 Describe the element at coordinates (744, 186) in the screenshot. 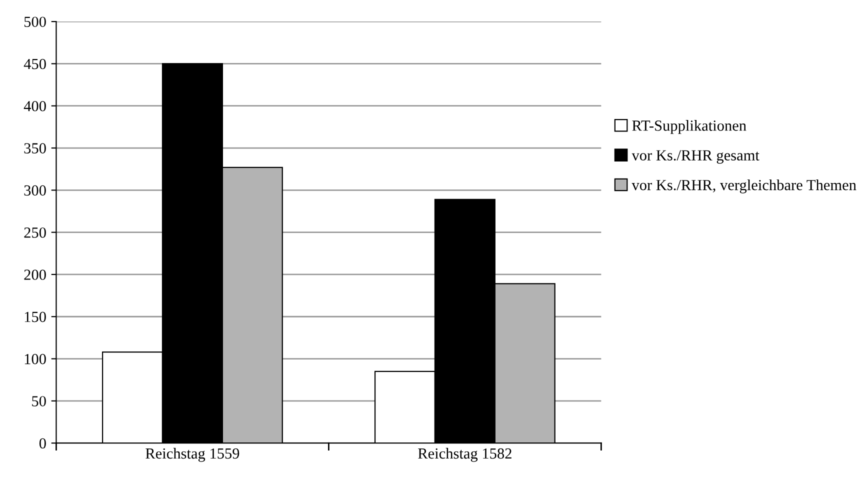

I see `legend-label: vor Ks./RHR, vergleichbare Themen` at that location.